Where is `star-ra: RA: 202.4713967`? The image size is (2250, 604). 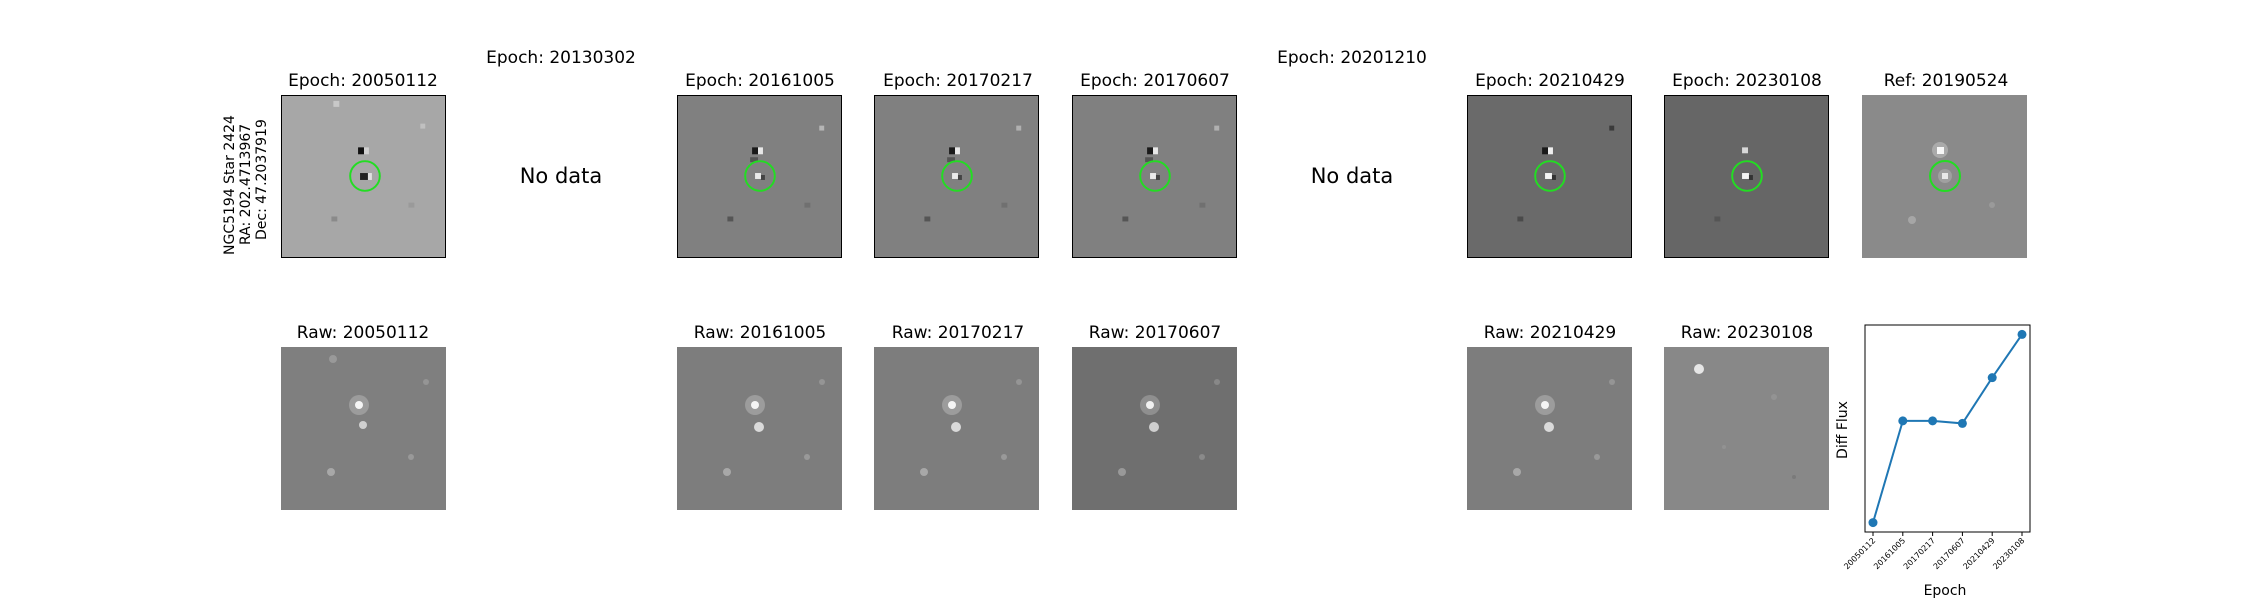 star-ra: RA: 202.4713967 is located at coordinates (246, 184).